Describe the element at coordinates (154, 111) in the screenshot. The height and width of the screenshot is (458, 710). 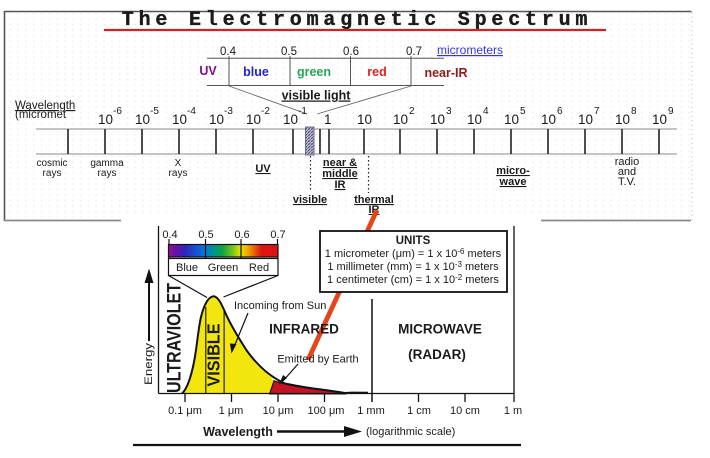
I see `svg-text: -5` at that location.